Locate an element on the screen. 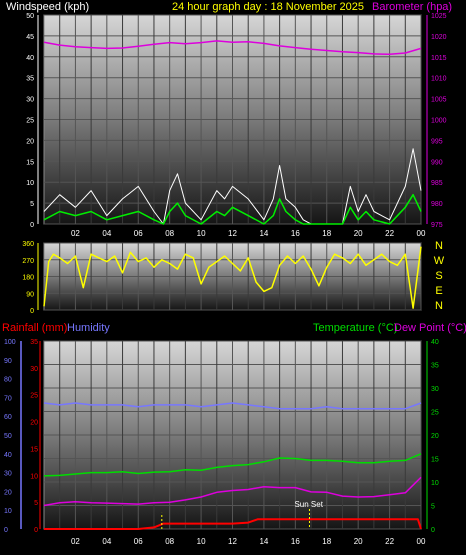 This screenshot has height=555, width=466. humidity-tick-label: 100 is located at coordinates (10, 342).